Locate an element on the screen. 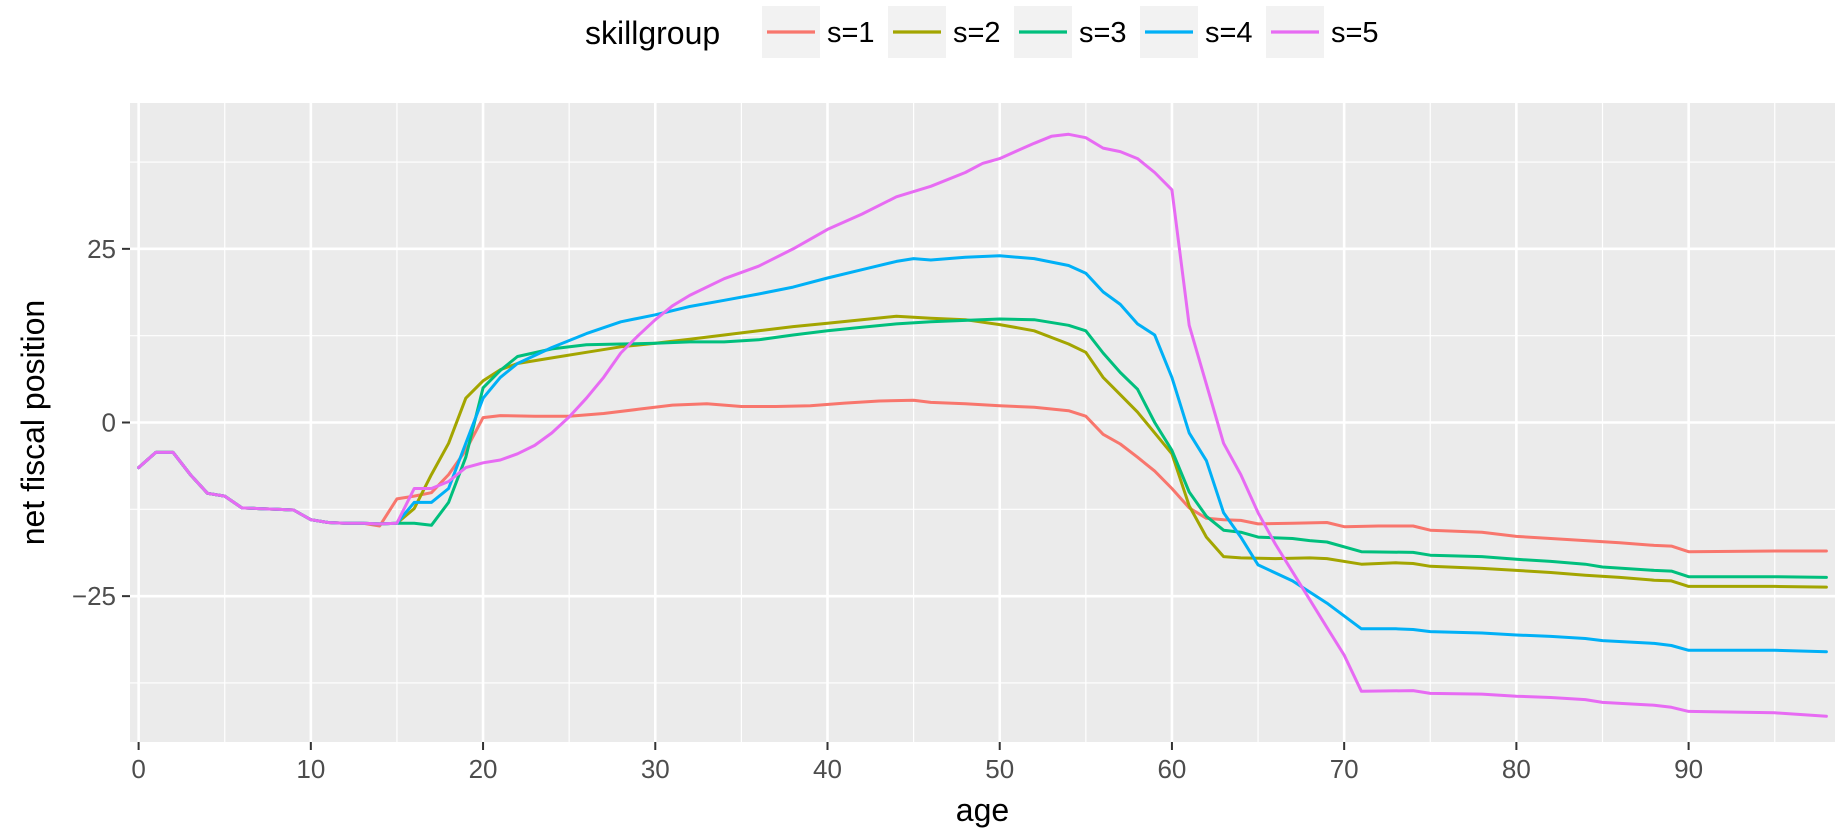 This screenshot has width=1845, height=836. legend-item-s4: s=4 is located at coordinates (1196, 32).